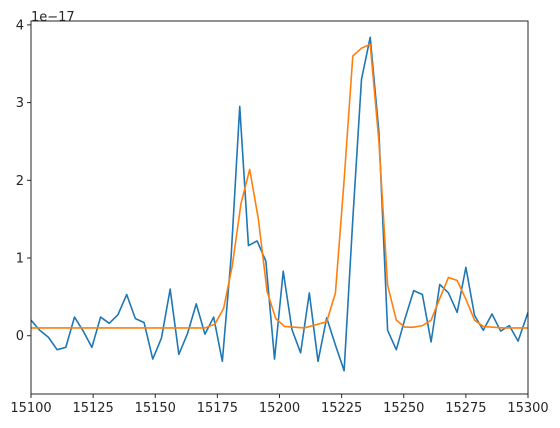  I want to click on x-tick-label: 15175, so click(217, 408).